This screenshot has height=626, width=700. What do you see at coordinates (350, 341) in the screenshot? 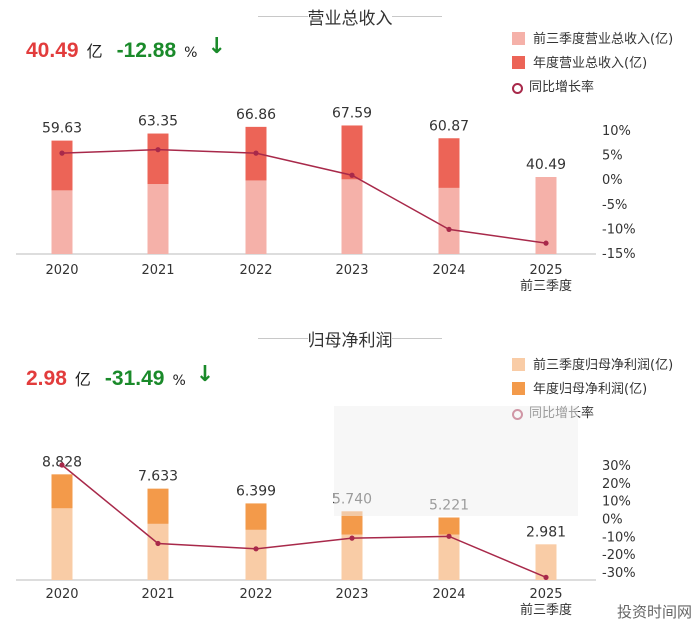
I see `net-profit-chart-title: 归母净利润` at bounding box center [350, 341].